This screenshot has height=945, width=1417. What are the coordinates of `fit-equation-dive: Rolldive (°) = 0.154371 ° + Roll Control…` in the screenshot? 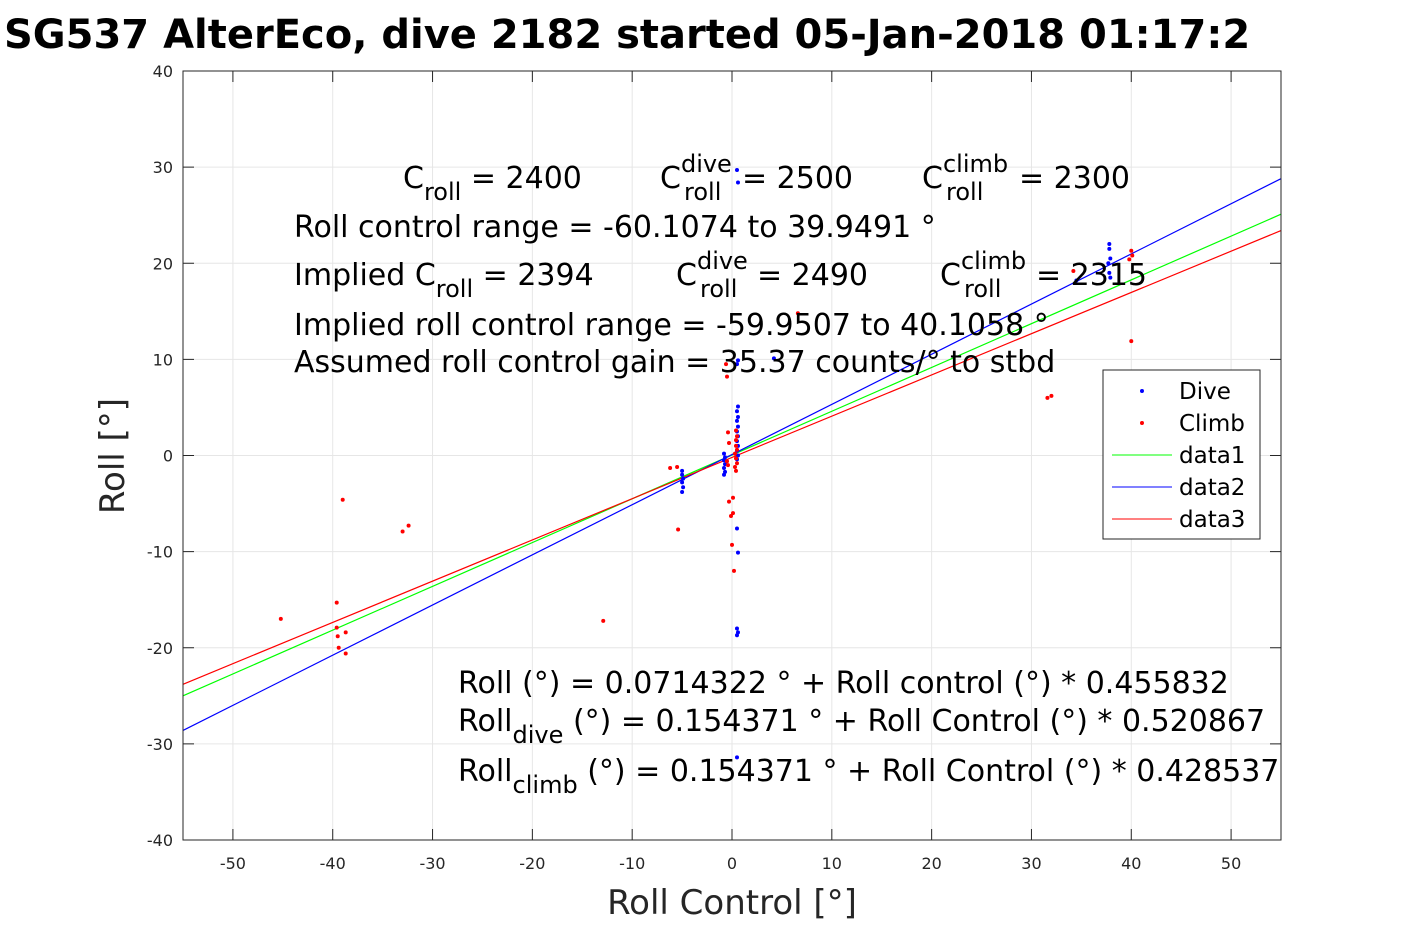 It's located at (861, 726).